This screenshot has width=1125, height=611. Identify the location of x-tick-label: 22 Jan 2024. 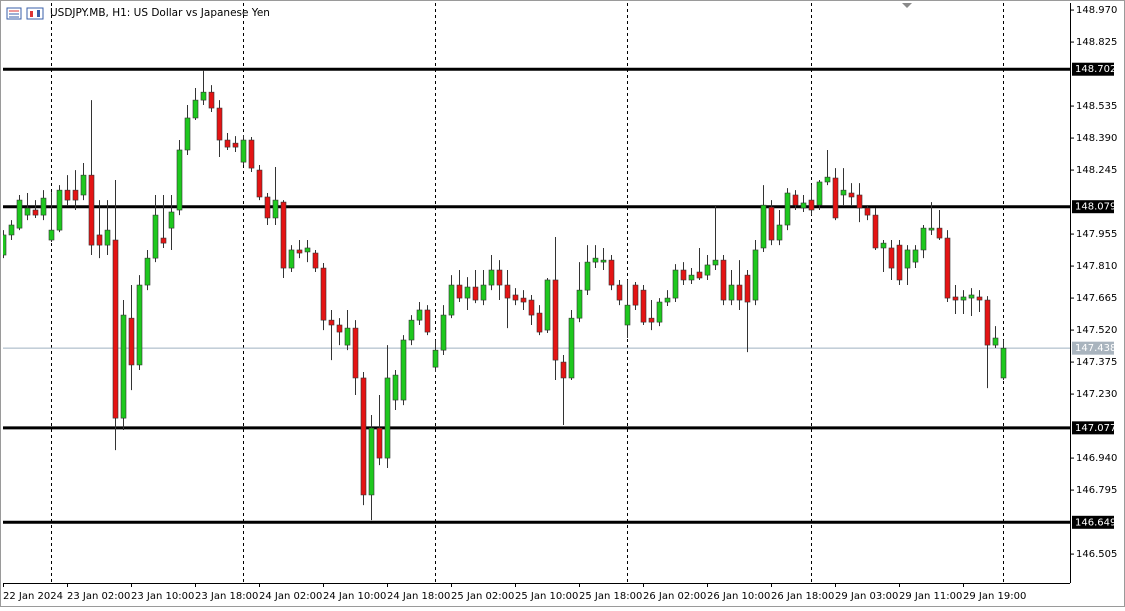
(33, 596).